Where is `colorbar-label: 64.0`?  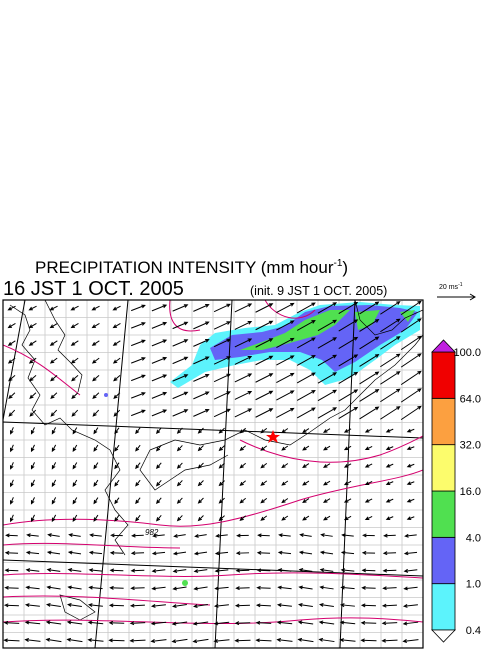
colorbar-label: 64.0 is located at coordinates (470, 399).